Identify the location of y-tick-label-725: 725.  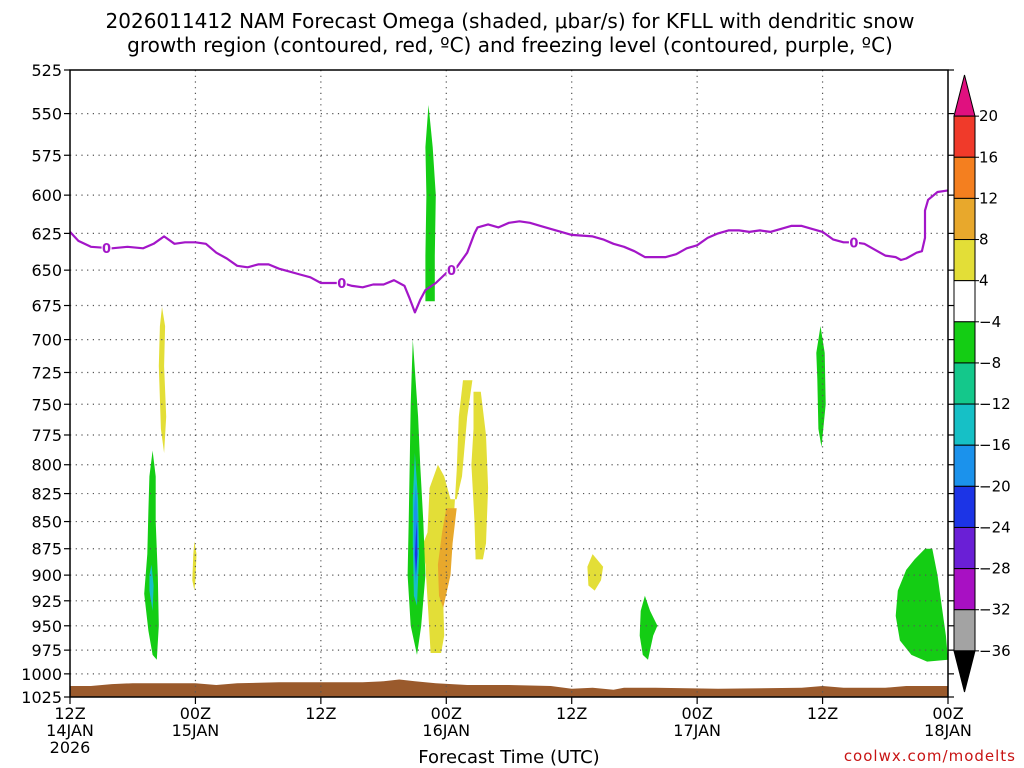
(46, 372).